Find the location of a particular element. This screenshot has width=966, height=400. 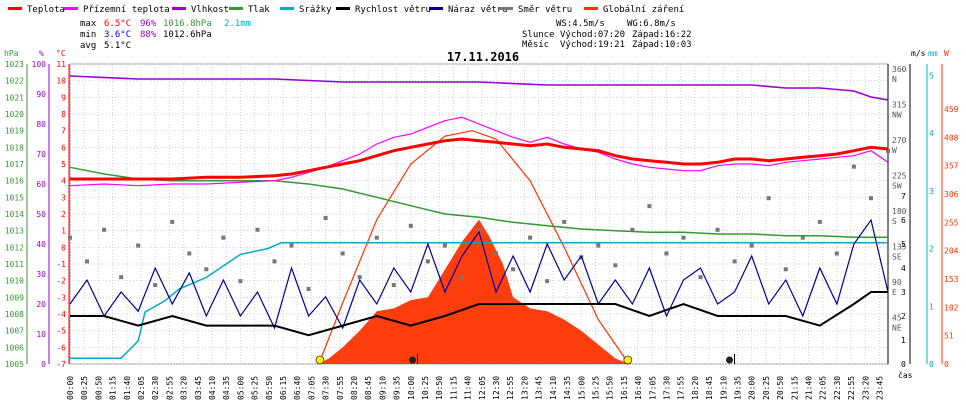

temperature-tick: -4 is located at coordinates (61, 314).